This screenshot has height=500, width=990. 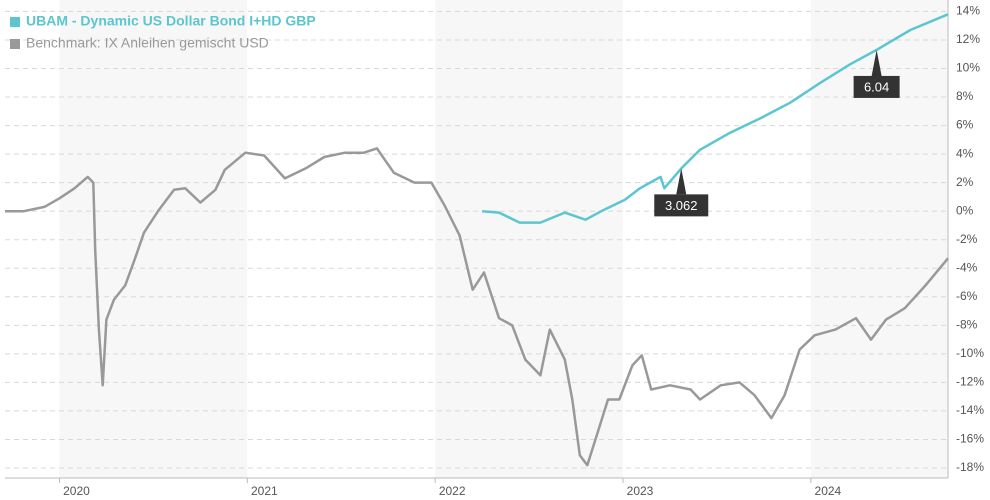 What do you see at coordinates (968, 11) in the screenshot?
I see `y-tick-label: 14%` at bounding box center [968, 11].